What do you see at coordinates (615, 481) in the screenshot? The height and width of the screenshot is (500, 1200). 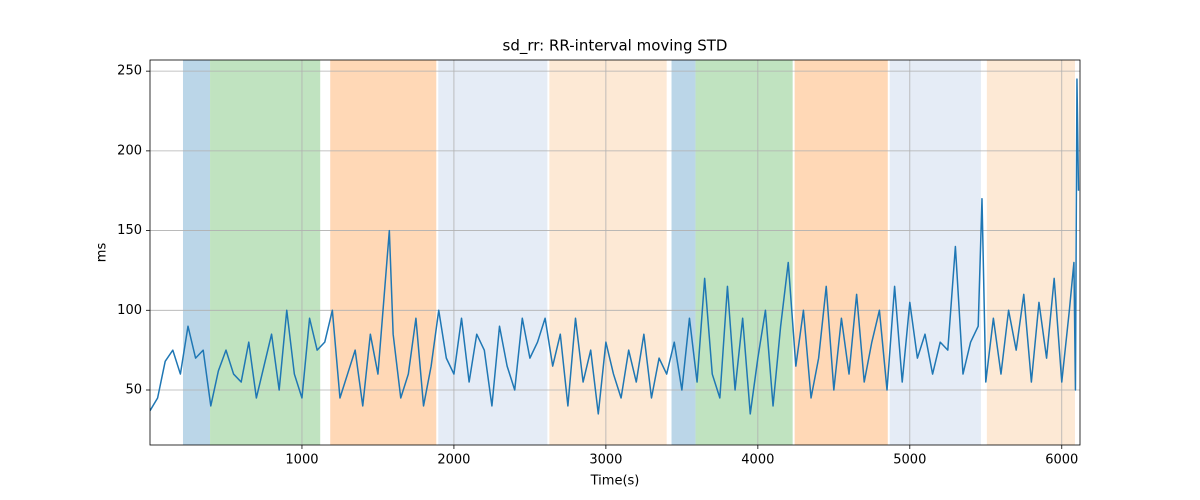 I see `x-axis-label: Time(s)` at bounding box center [615, 481].